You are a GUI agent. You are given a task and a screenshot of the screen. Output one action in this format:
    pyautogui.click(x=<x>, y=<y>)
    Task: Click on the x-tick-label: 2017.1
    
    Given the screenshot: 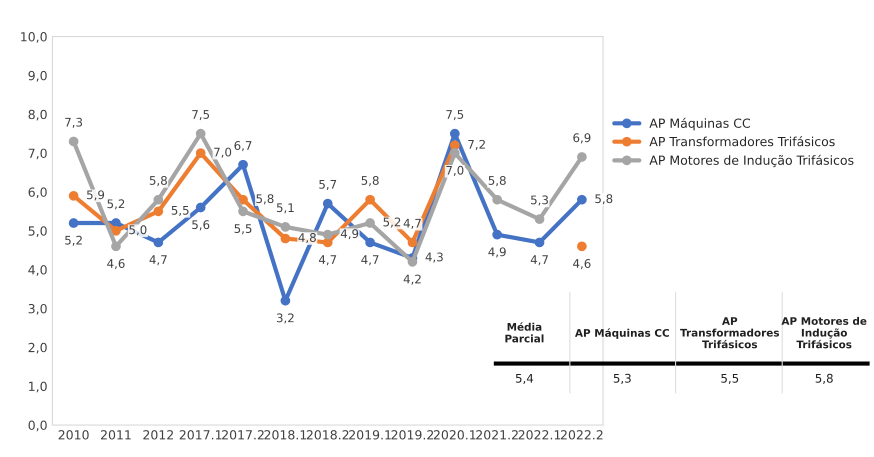 What is the action you would take?
    pyautogui.click(x=201, y=435)
    